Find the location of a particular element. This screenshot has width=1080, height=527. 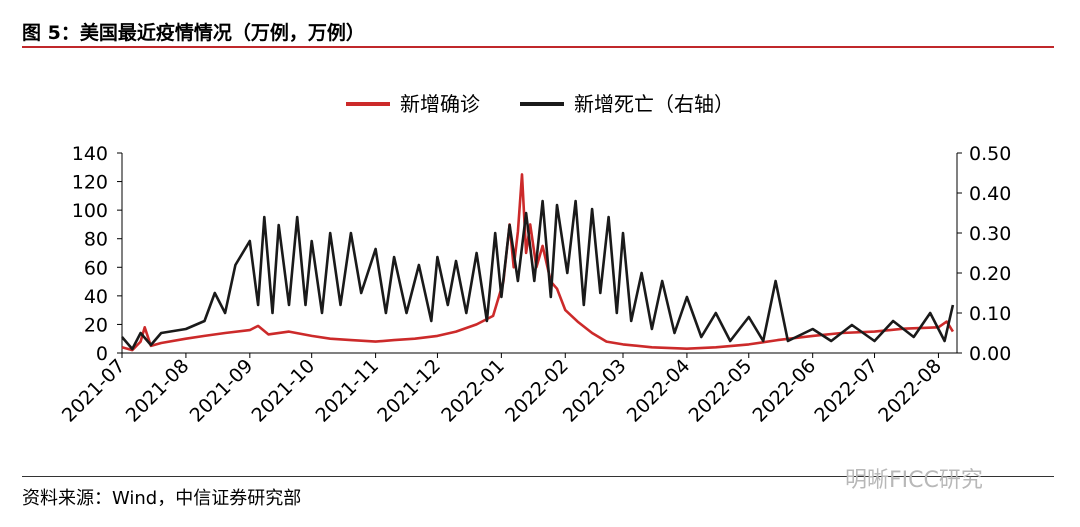

left-tick-label: 60 is located at coordinates (96, 268).